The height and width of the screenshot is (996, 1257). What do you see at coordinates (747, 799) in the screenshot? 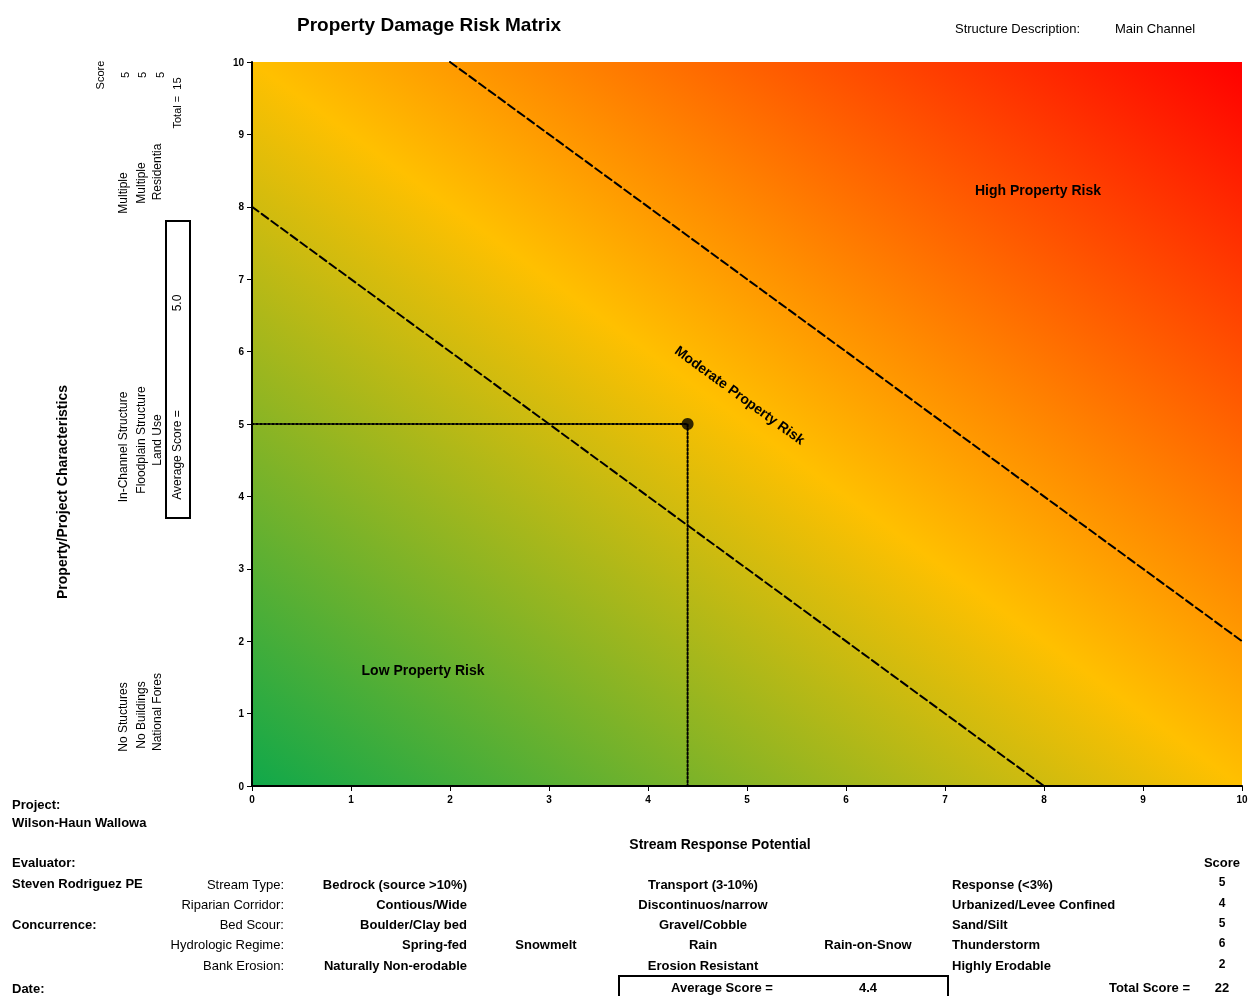
I see `x-tick-label: 5` at bounding box center [747, 799].